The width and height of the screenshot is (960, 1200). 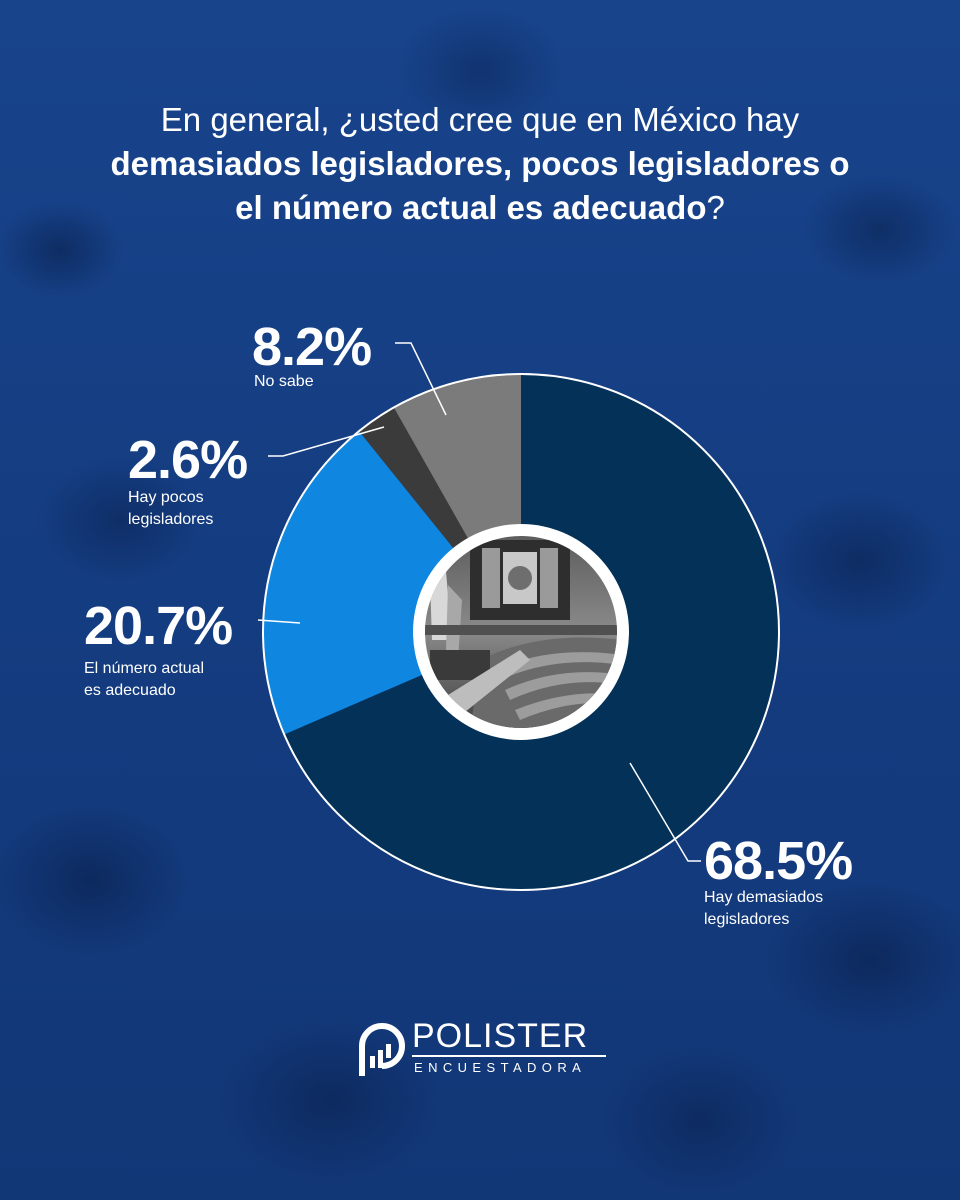 I want to click on caption-line: Hay demasiados, so click(x=764, y=897).